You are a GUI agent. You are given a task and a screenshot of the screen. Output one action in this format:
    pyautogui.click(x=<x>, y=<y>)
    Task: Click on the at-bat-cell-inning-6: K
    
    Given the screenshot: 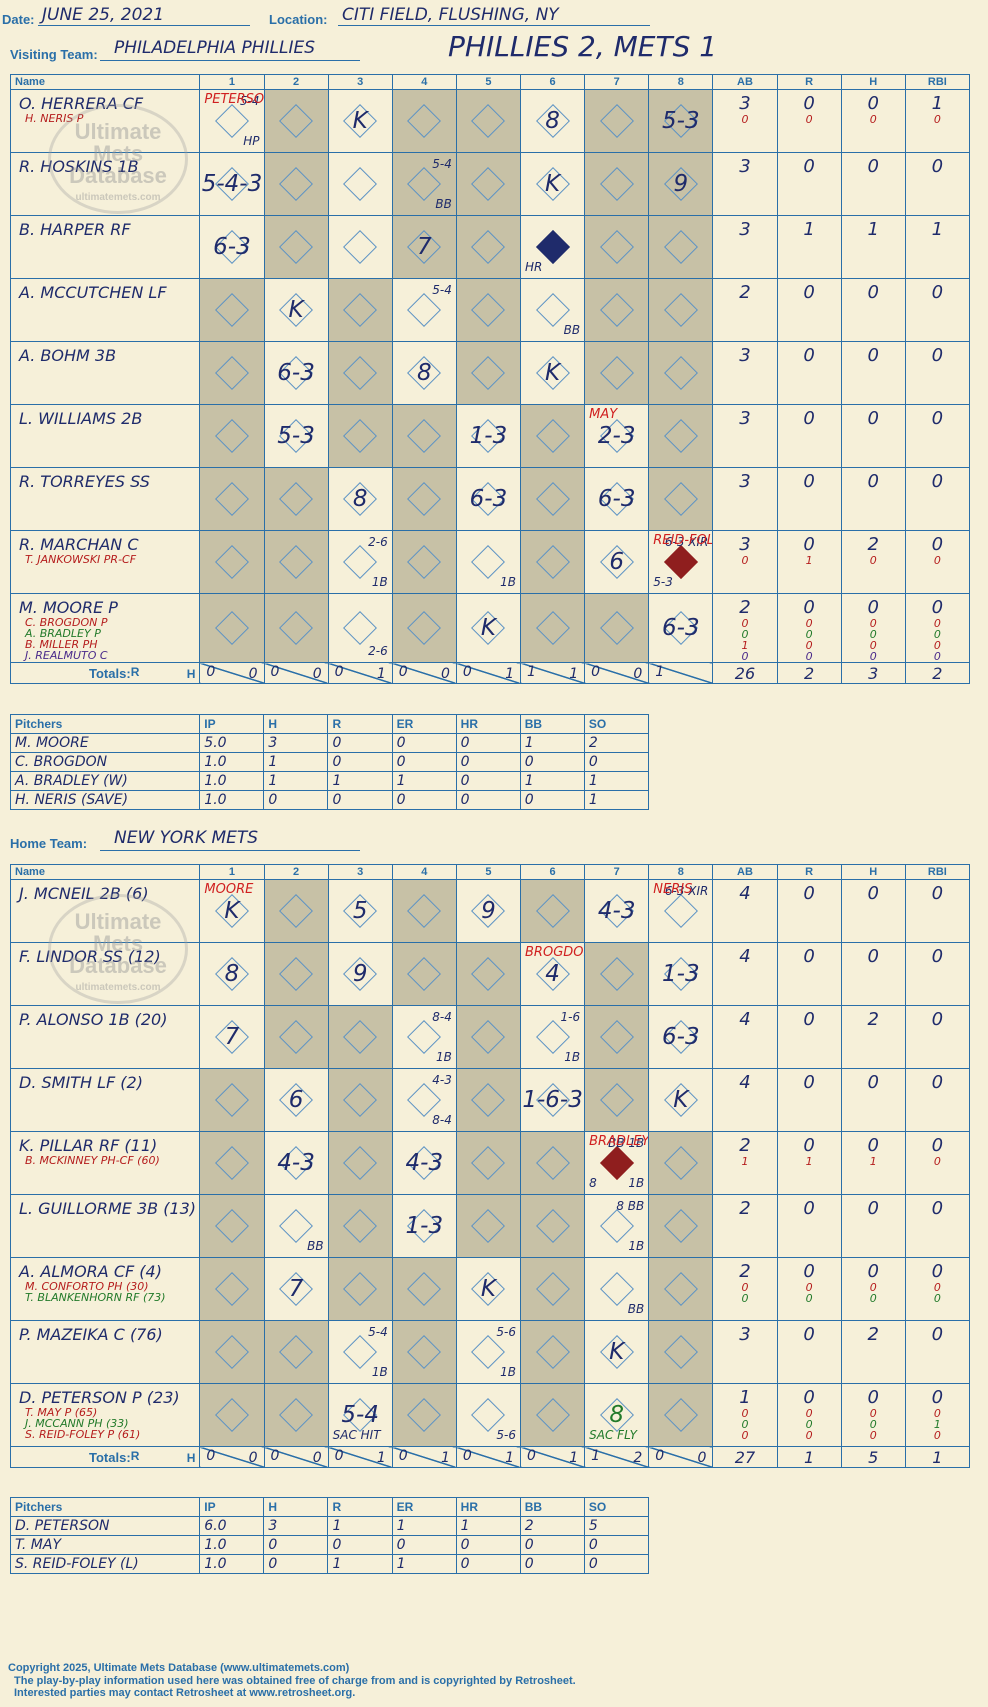 What is the action you would take?
    pyautogui.click(x=553, y=184)
    